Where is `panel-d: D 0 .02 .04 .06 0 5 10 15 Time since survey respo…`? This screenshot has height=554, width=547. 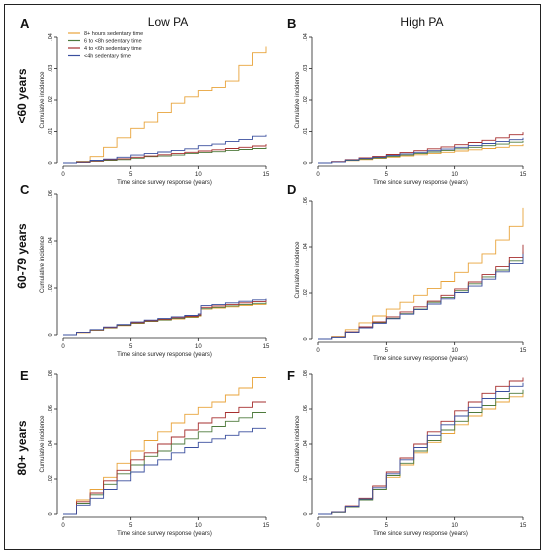
panel-d: D 0 .02 .04 .06 0 5 10 15 Time since survey respo… is located at coordinates (407, 272).